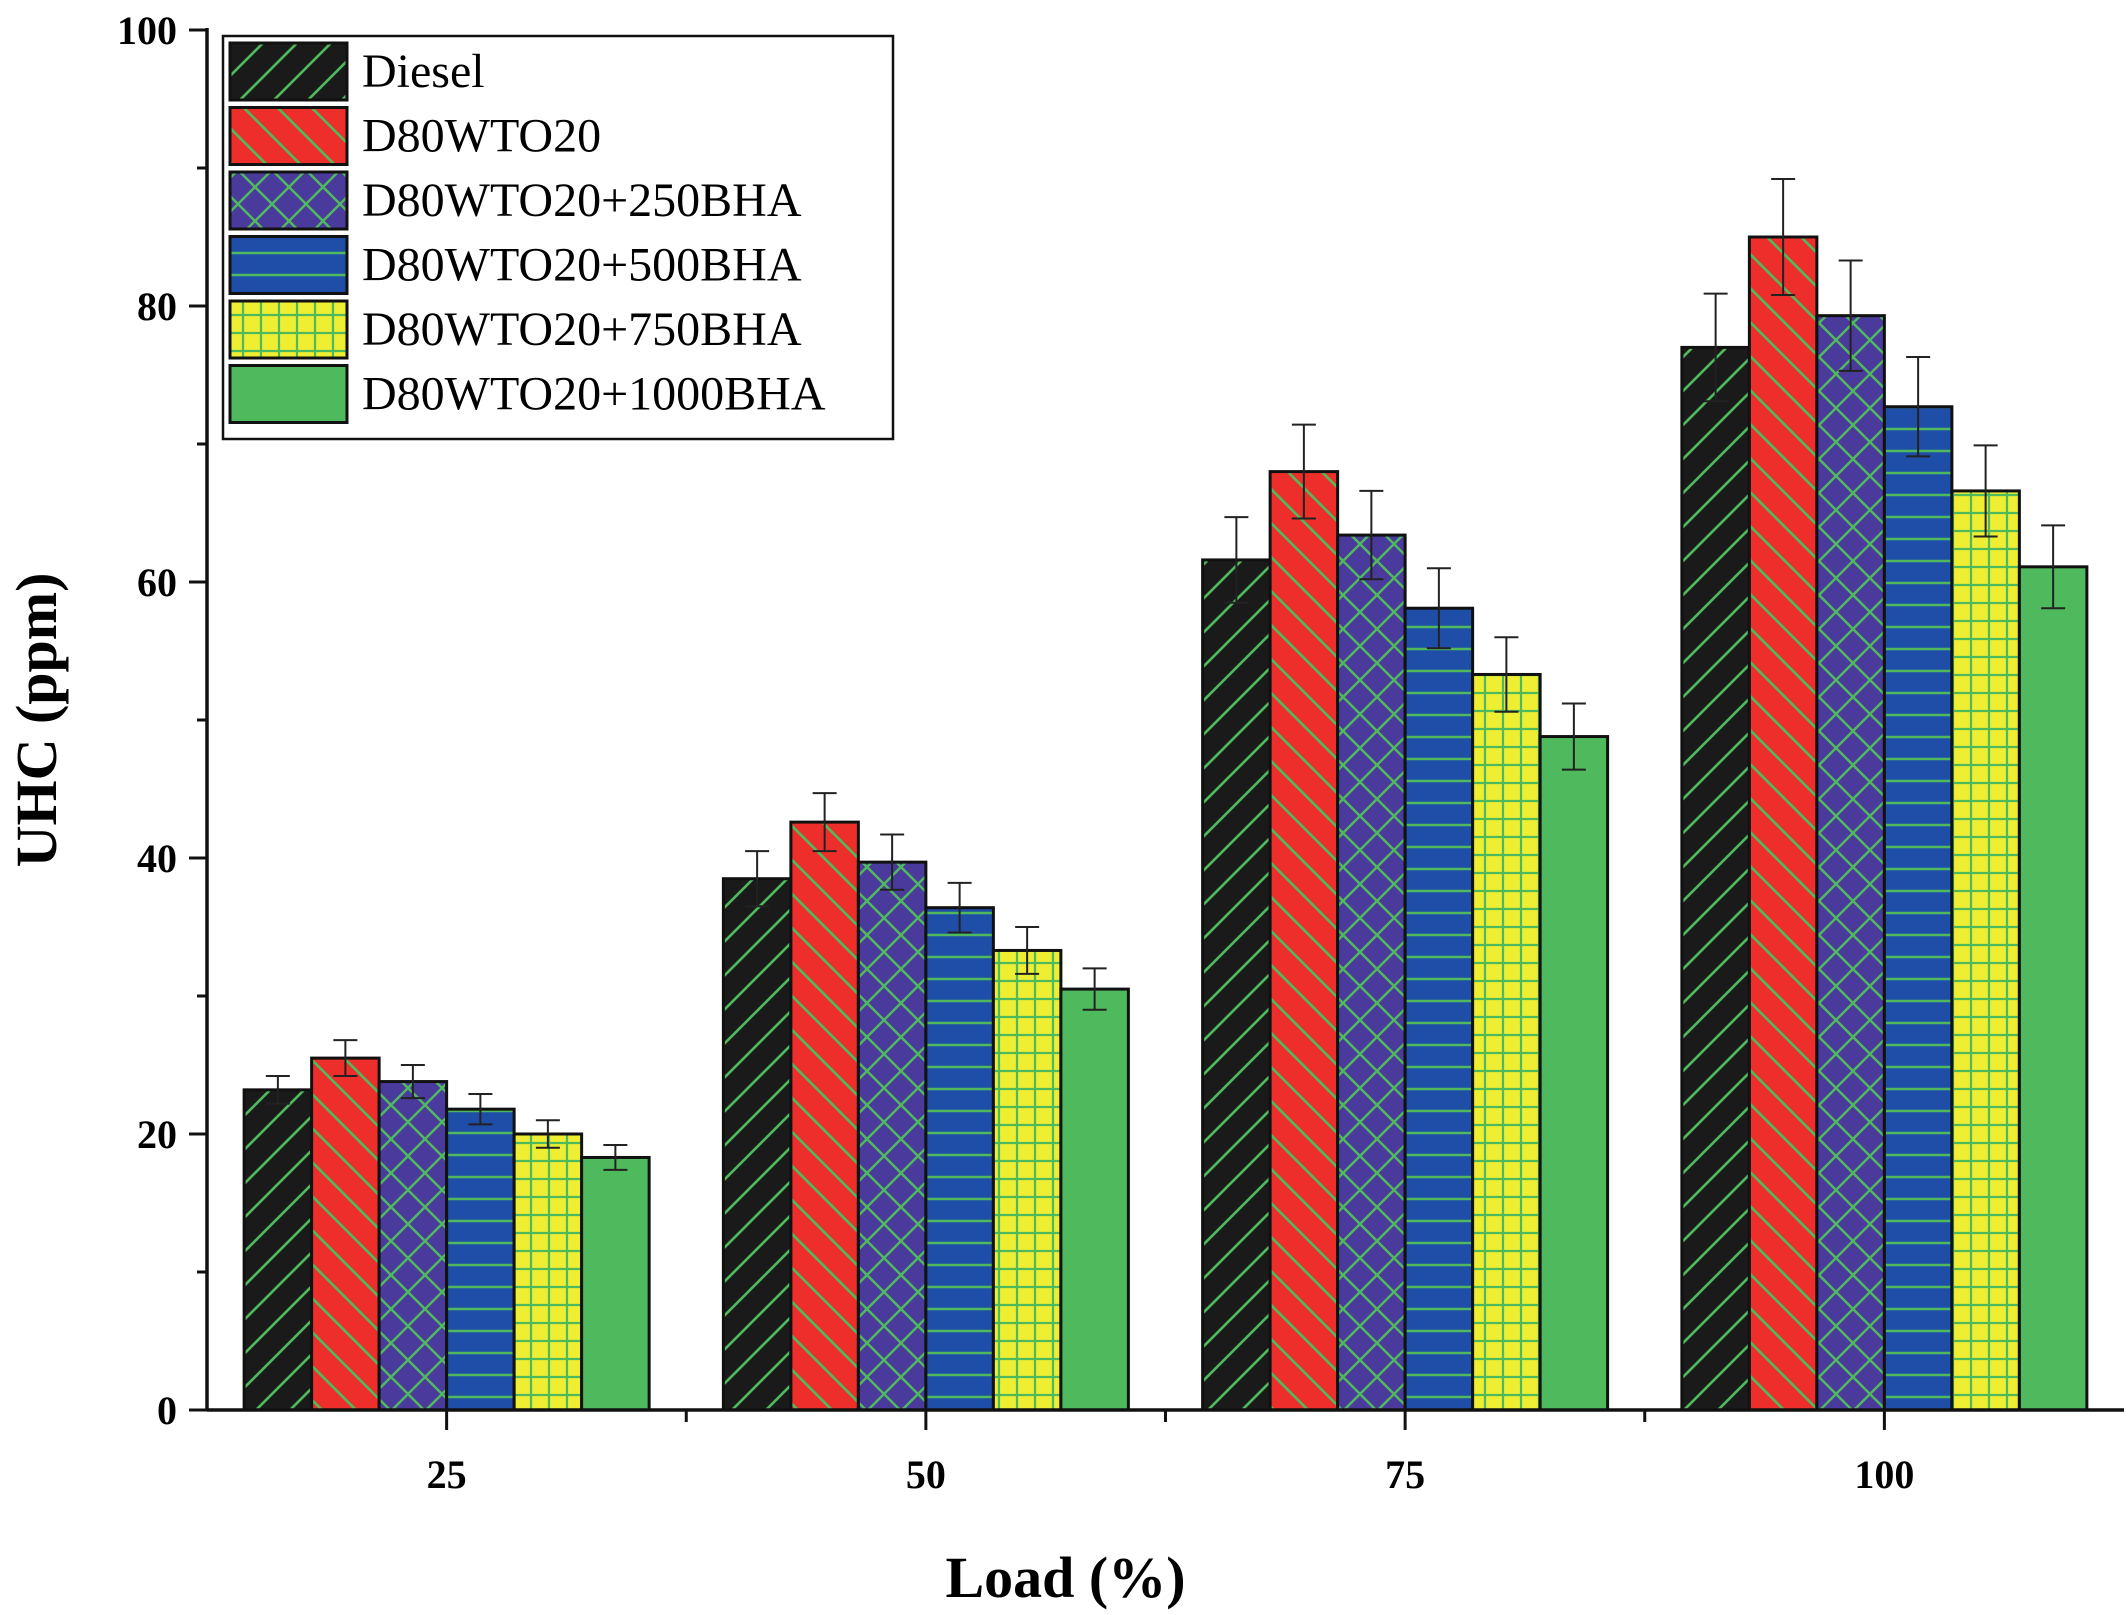  What do you see at coordinates (1094, 989) in the screenshot?
I see `error-bar-D80WTO20+1000BHA-50` at bounding box center [1094, 989].